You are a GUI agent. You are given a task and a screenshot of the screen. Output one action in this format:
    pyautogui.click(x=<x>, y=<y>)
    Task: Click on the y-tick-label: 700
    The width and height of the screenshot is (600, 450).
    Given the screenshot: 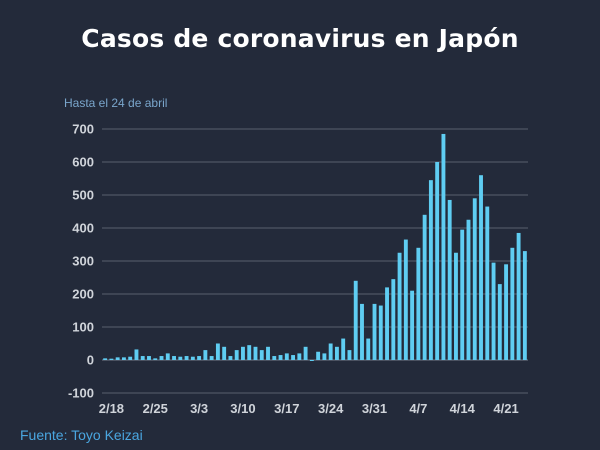 What is the action you would take?
    pyautogui.click(x=83, y=129)
    